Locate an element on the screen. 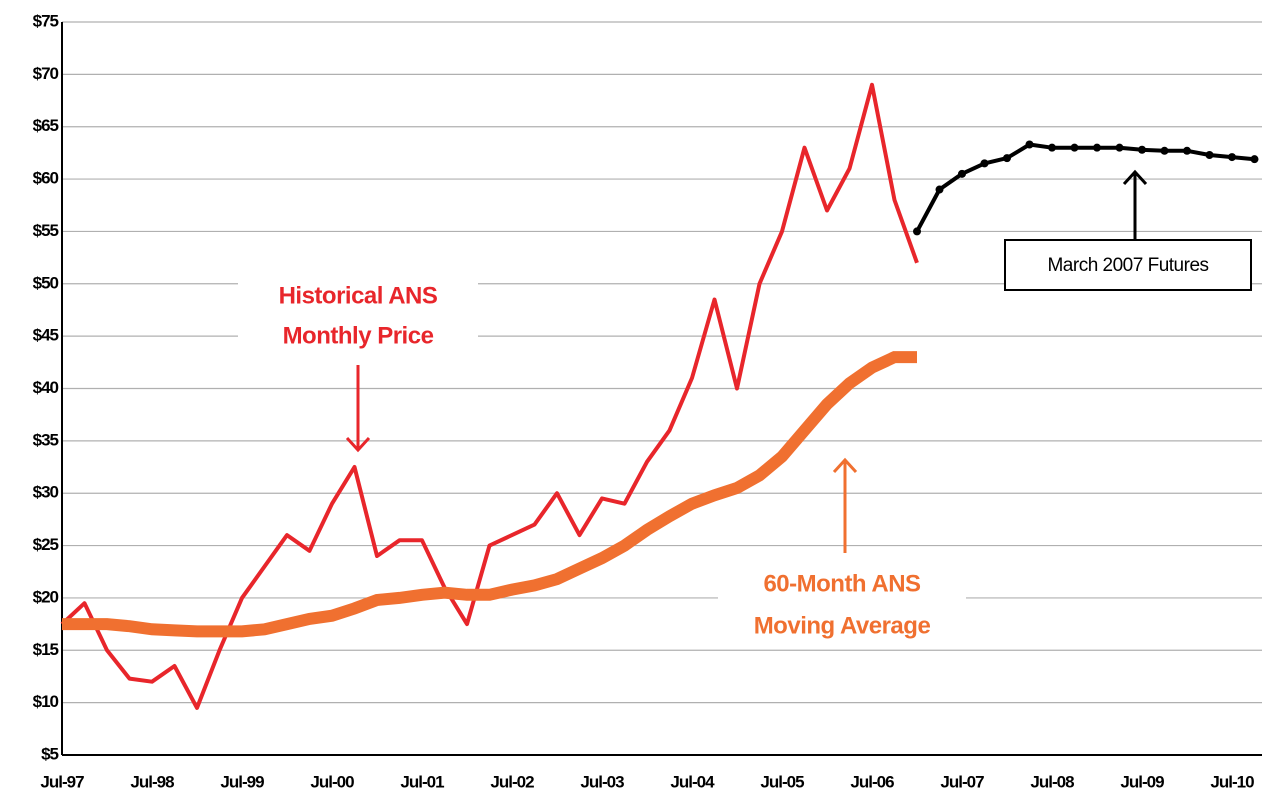 The width and height of the screenshot is (1265, 806). annotation: Historical ANS is located at coordinates (358, 295).